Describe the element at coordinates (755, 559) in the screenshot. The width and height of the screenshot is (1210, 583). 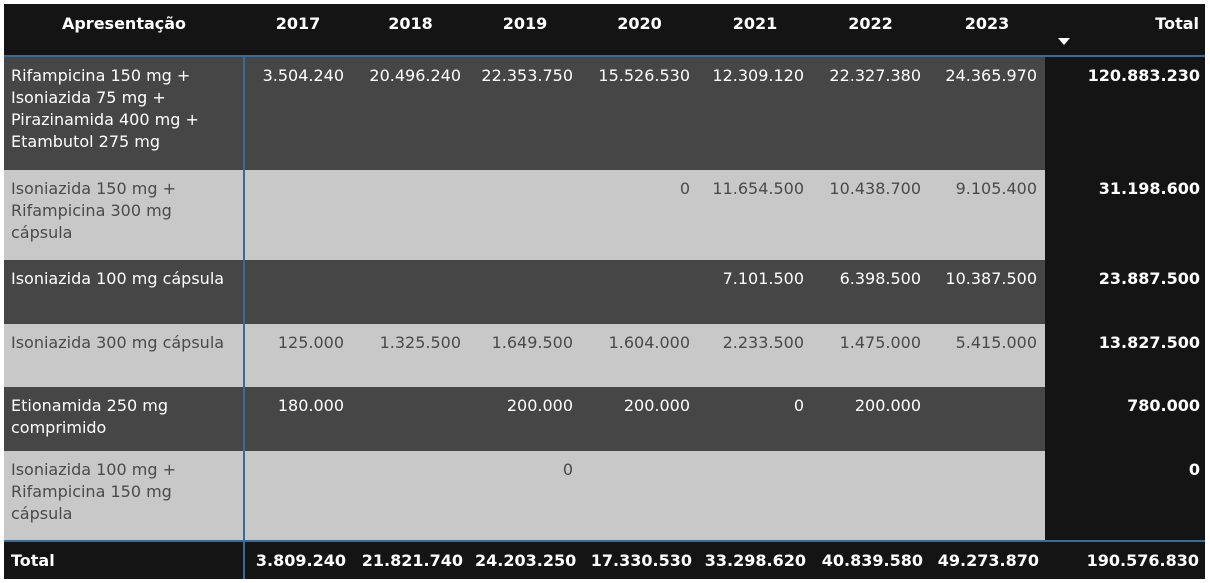
I see `column-total: 33.298.620` at that location.